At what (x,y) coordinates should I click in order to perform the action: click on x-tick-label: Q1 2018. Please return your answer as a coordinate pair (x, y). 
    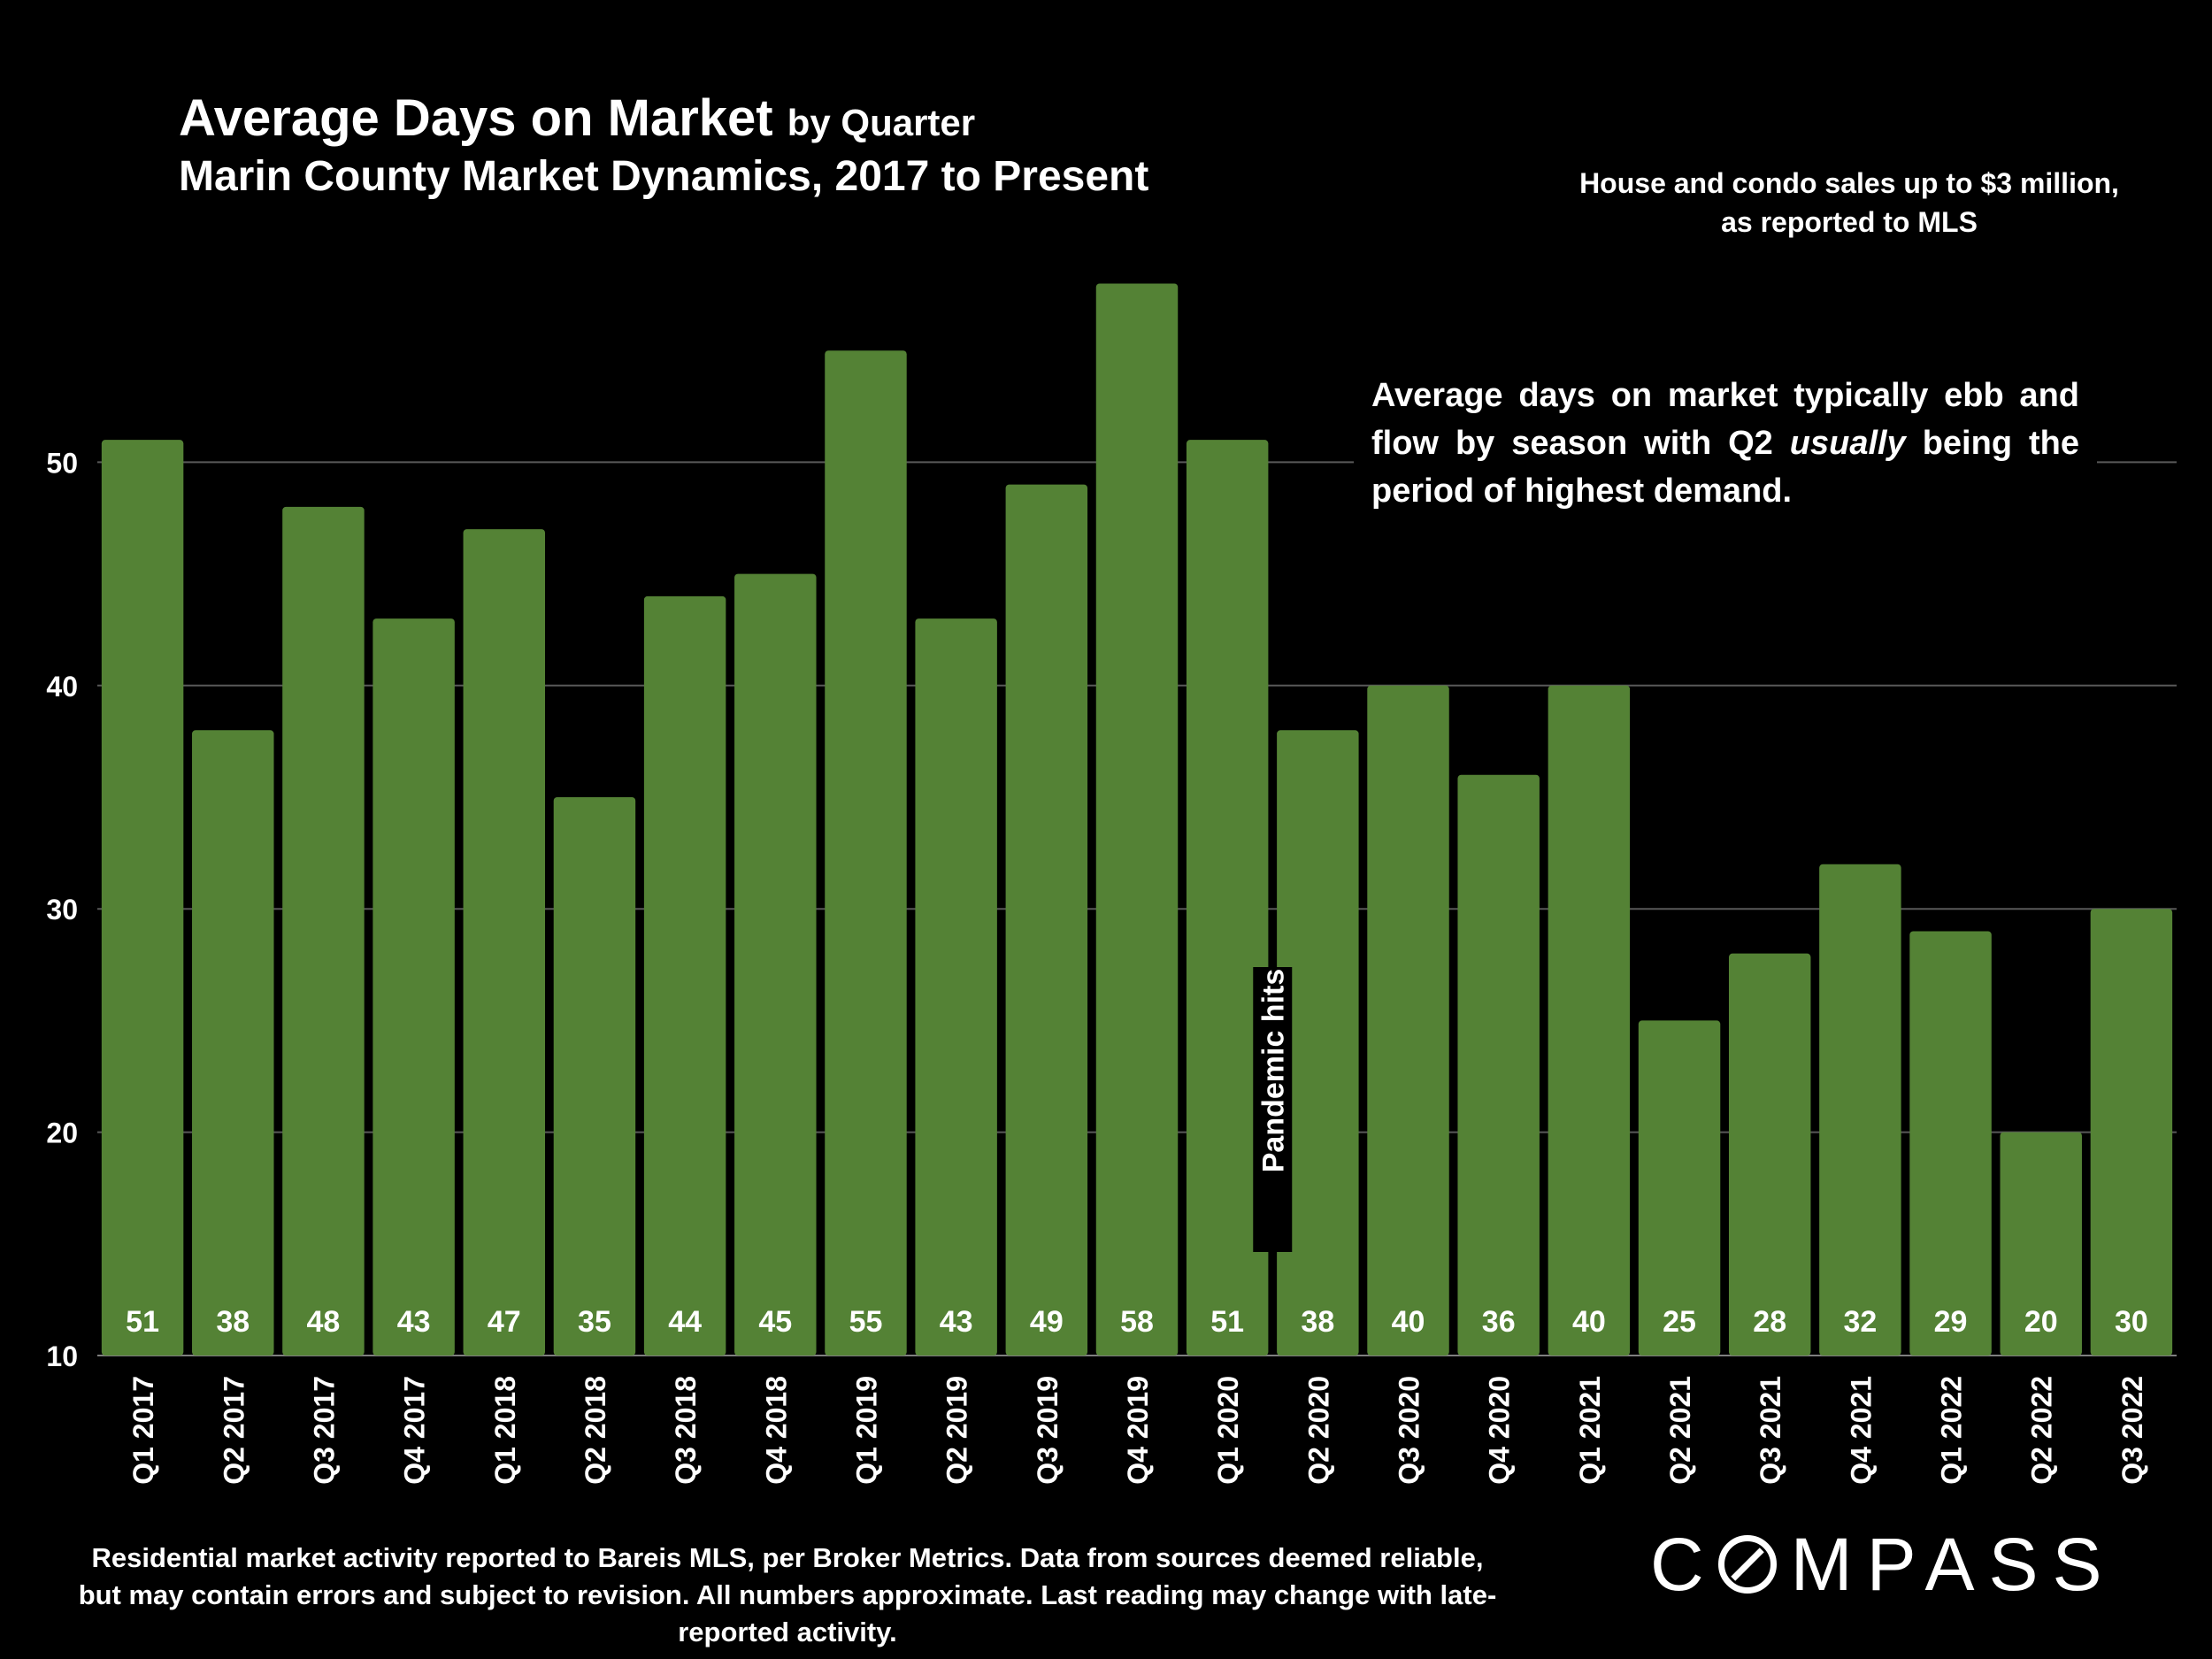
    Looking at the image, I should click on (505, 1431).